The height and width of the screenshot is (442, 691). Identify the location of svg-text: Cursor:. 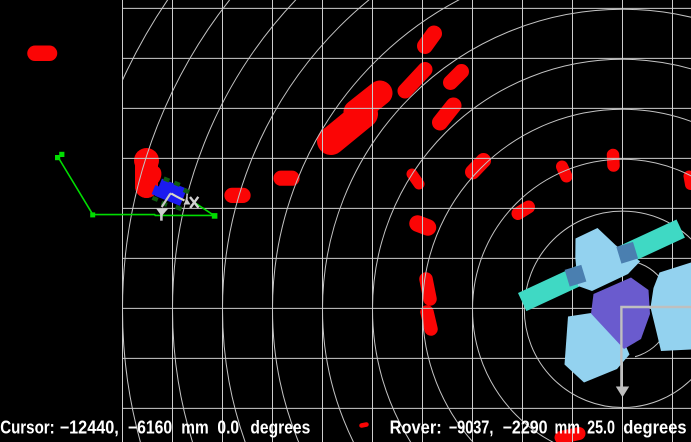
(27, 428).